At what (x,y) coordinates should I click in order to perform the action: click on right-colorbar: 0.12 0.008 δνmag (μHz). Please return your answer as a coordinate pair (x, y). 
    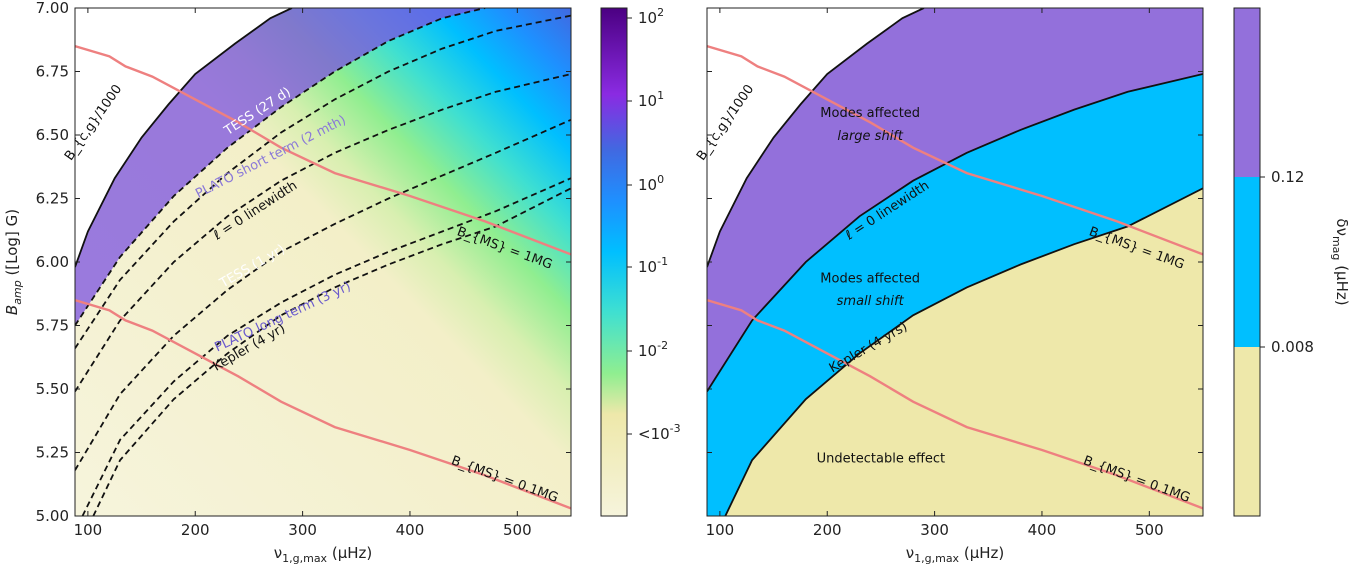
    Looking at the image, I should click on (1292, 262).